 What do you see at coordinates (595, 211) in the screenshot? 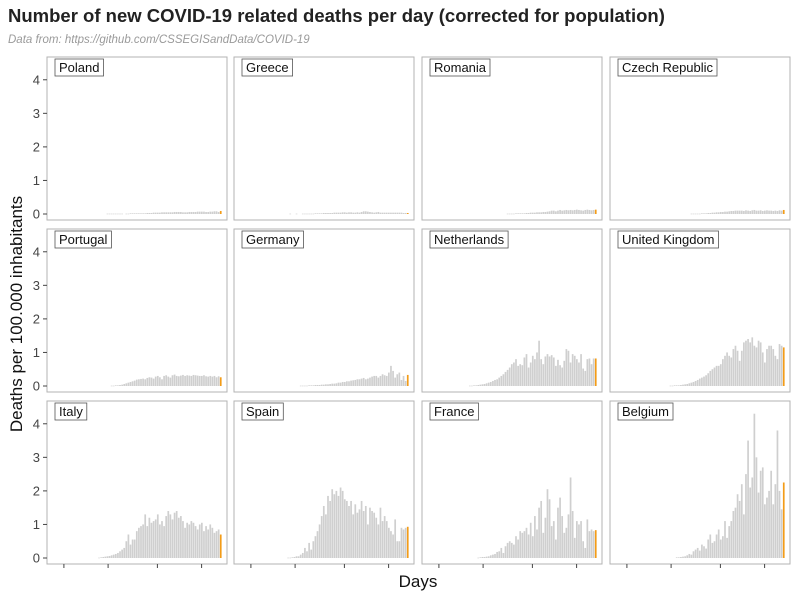
I see `latest-day-bar` at bounding box center [595, 211].